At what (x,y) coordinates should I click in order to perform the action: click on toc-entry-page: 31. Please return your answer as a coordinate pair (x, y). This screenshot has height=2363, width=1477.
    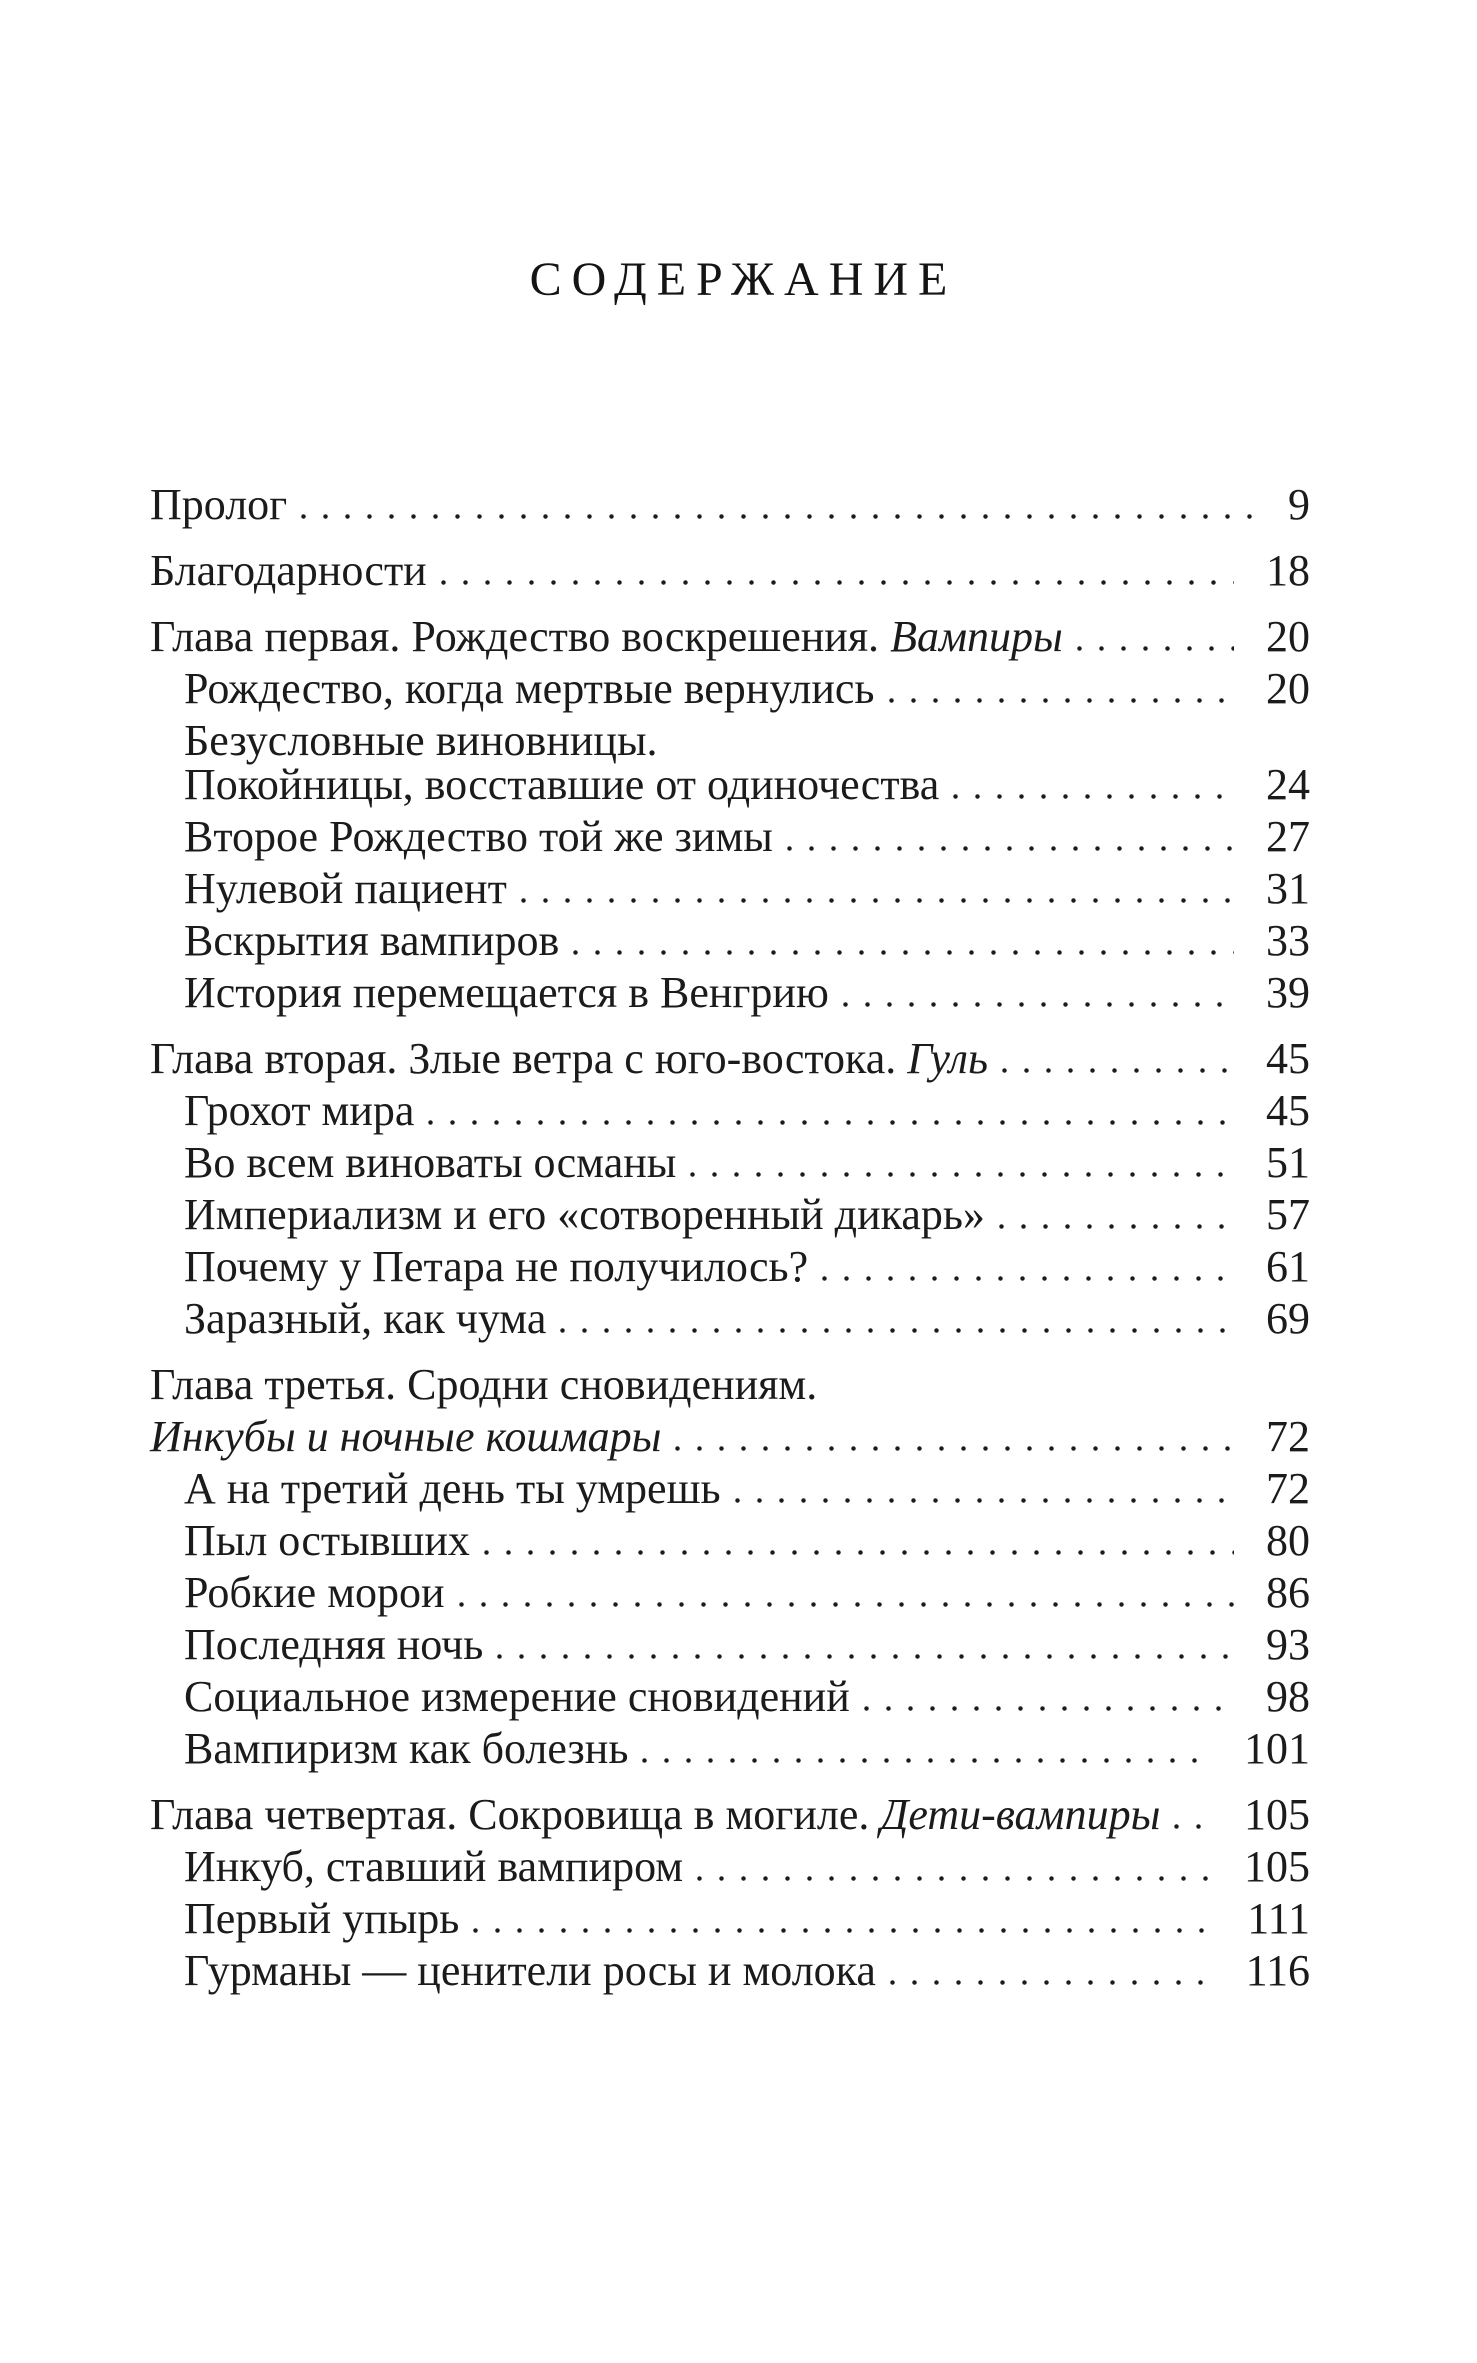
    Looking at the image, I should click on (1288, 888).